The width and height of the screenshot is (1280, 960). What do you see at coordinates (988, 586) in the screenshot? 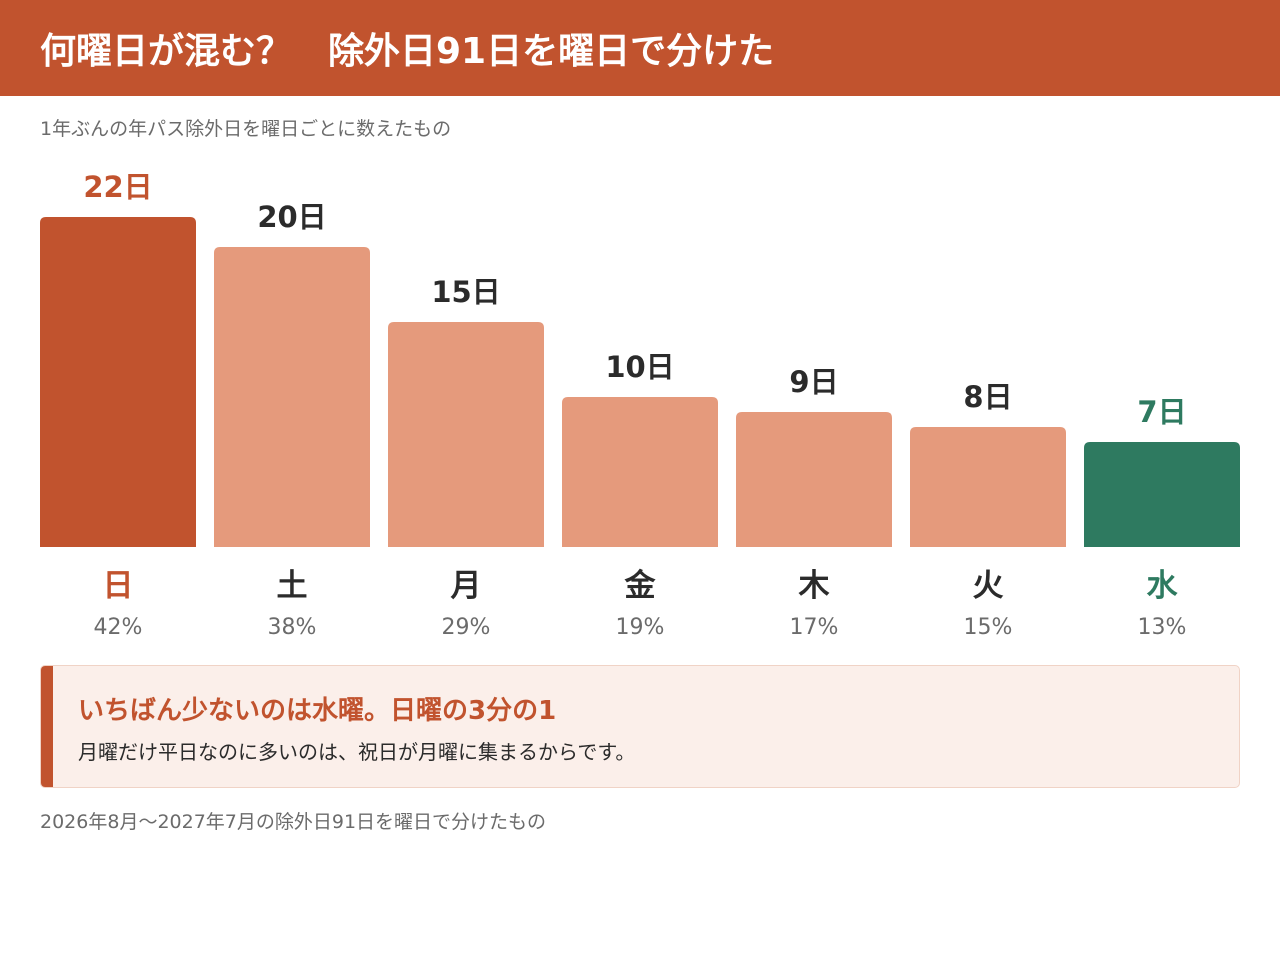
I see `day-label-5: 火` at bounding box center [988, 586].